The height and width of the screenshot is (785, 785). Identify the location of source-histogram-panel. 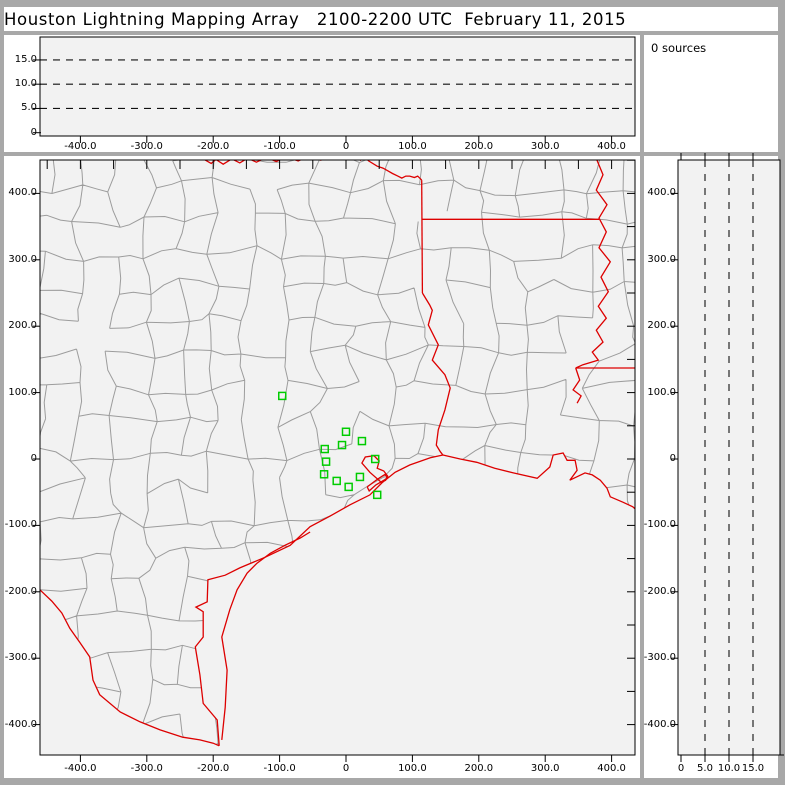
(711, 93).